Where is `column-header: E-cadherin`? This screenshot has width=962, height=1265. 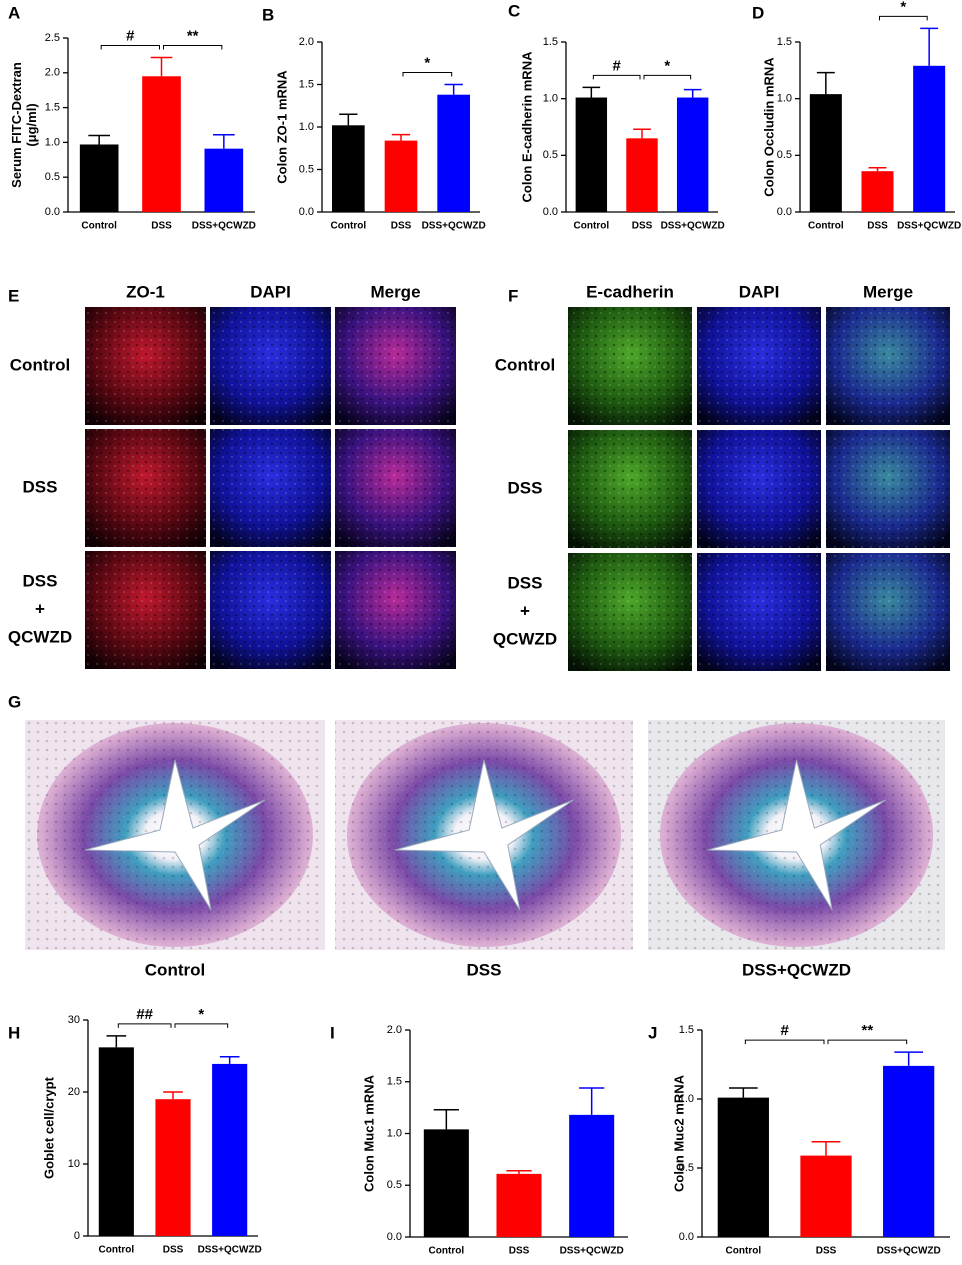 column-header: E-cadherin is located at coordinates (630, 291).